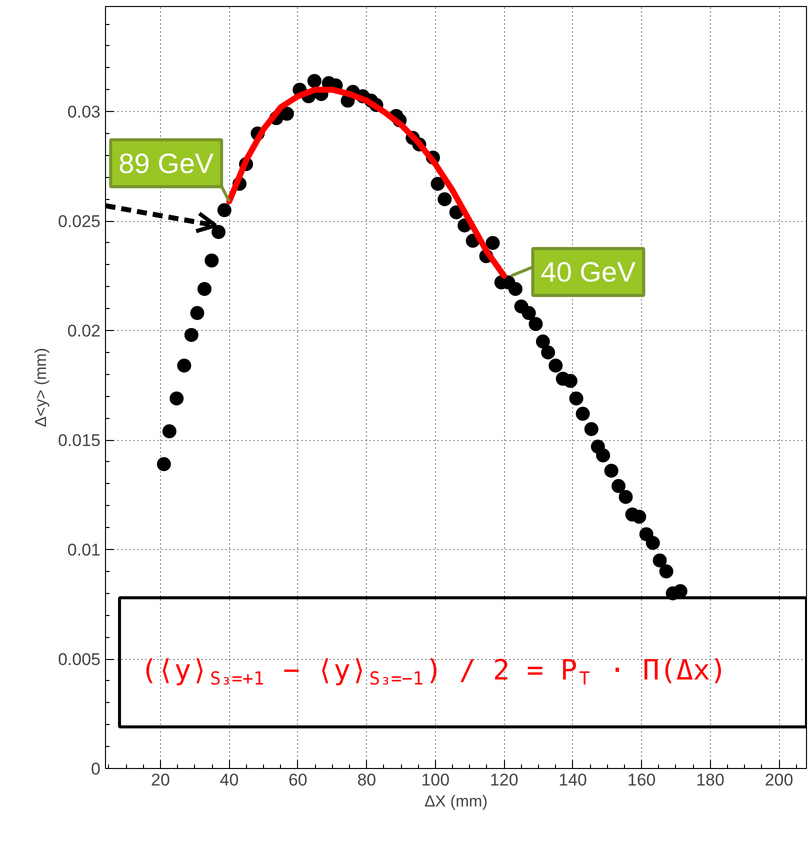  Describe the element at coordinates (84, 550) in the screenshot. I see `y-tick-label: 0.01` at that location.